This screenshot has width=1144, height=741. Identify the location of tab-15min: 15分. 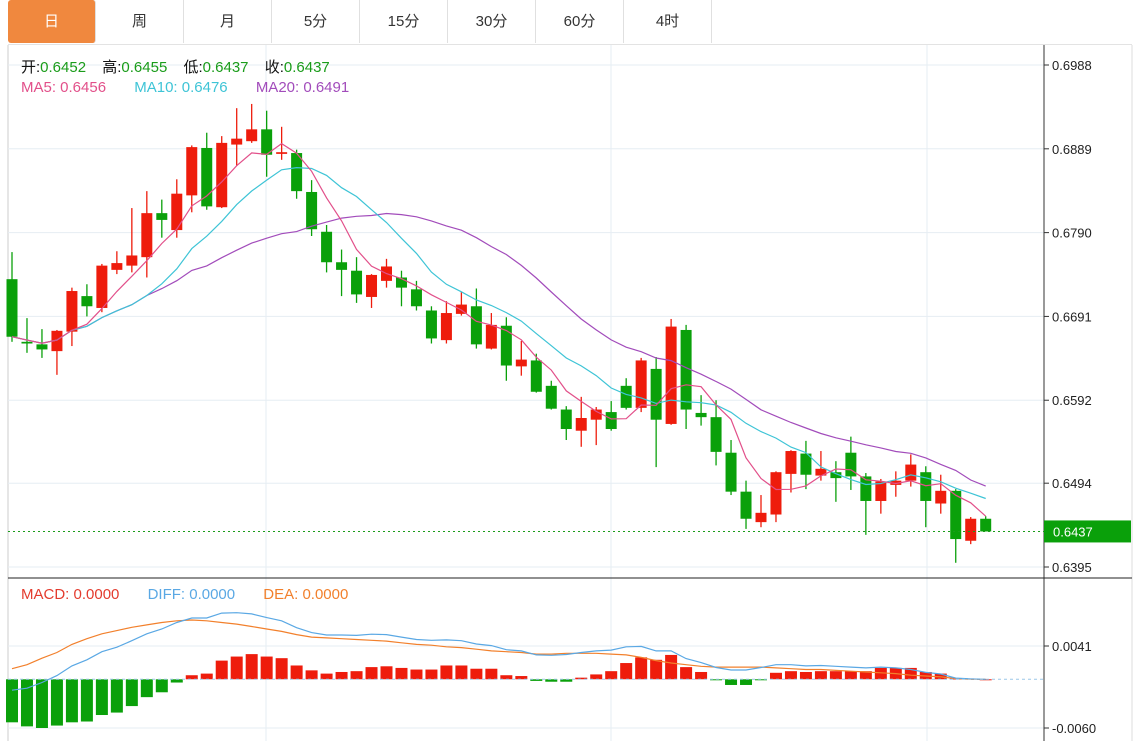
(404, 21).